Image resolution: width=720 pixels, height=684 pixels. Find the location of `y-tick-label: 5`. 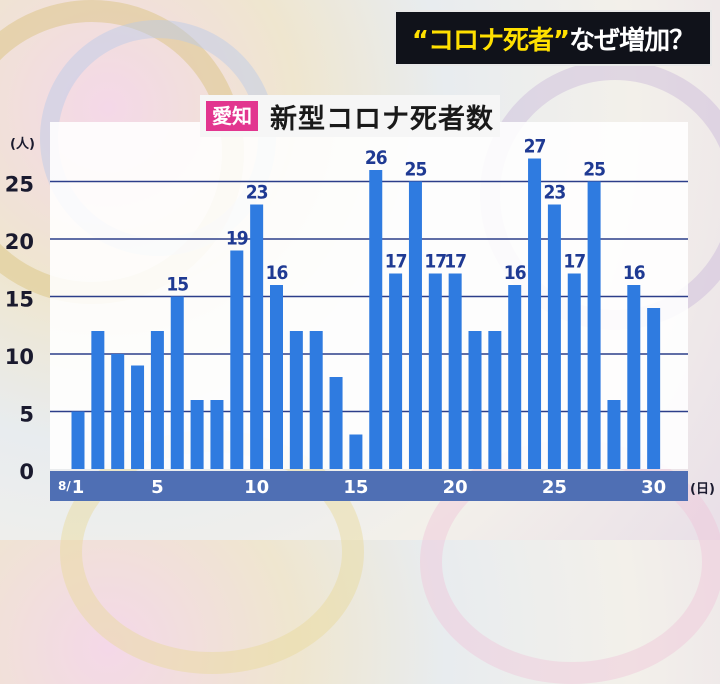

y-tick-label: 5 is located at coordinates (26, 415).